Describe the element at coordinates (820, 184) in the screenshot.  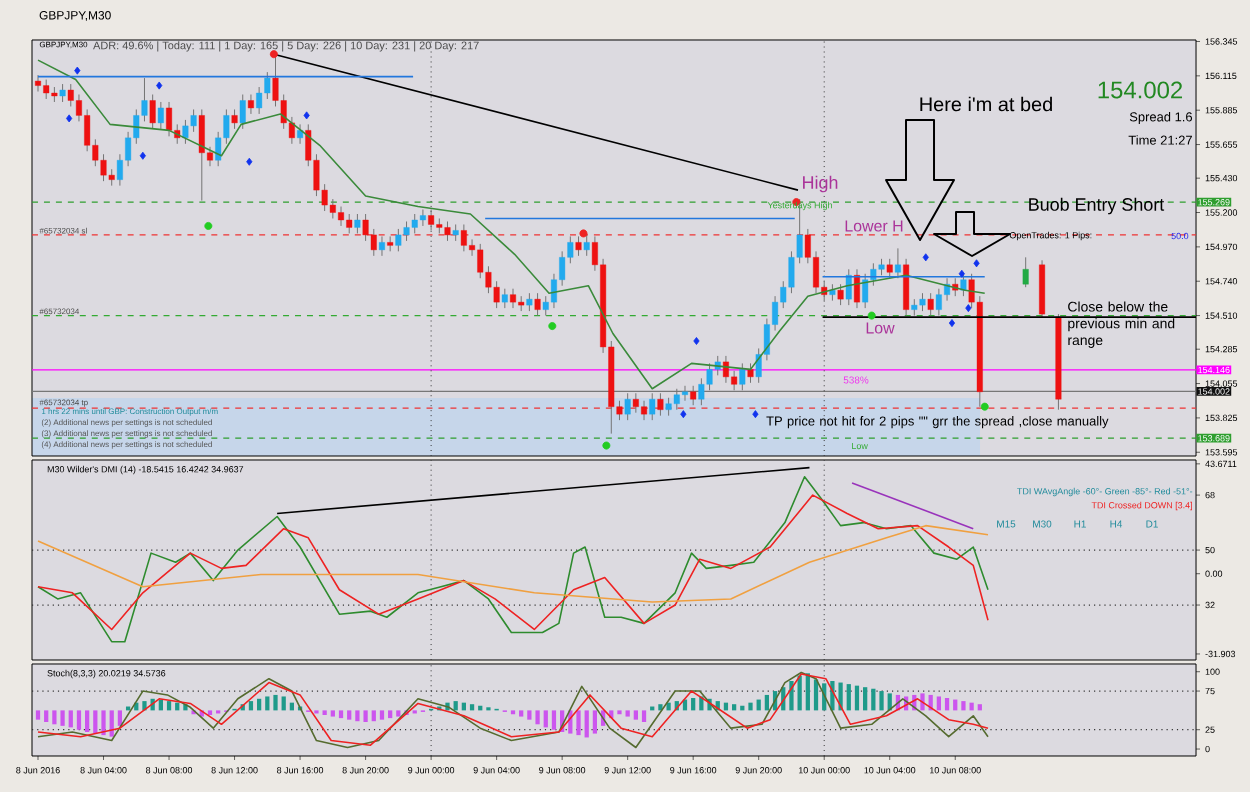
I see `annotation: High` at that location.